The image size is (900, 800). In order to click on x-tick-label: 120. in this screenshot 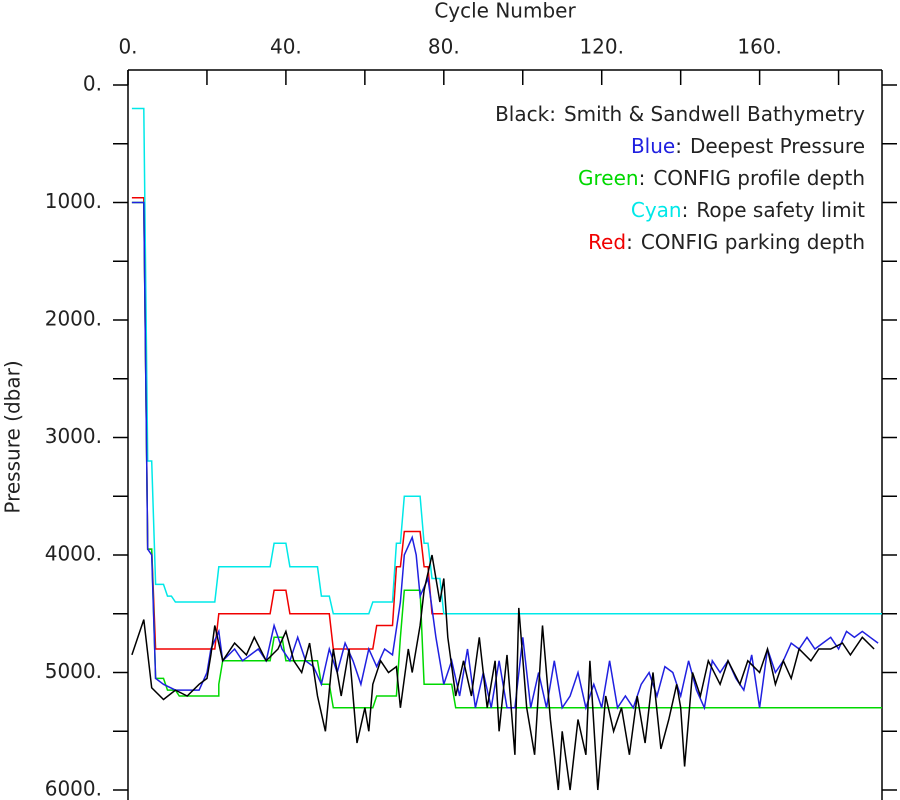, I will do `click(601, 47)`.